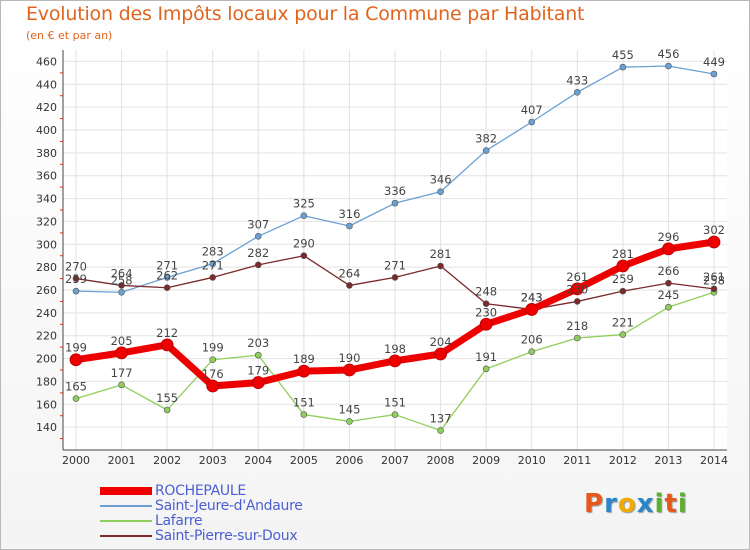 This screenshot has height=550, width=750. What do you see at coordinates (213, 460) in the screenshot?
I see `x-tick-label: 2003` at bounding box center [213, 460].